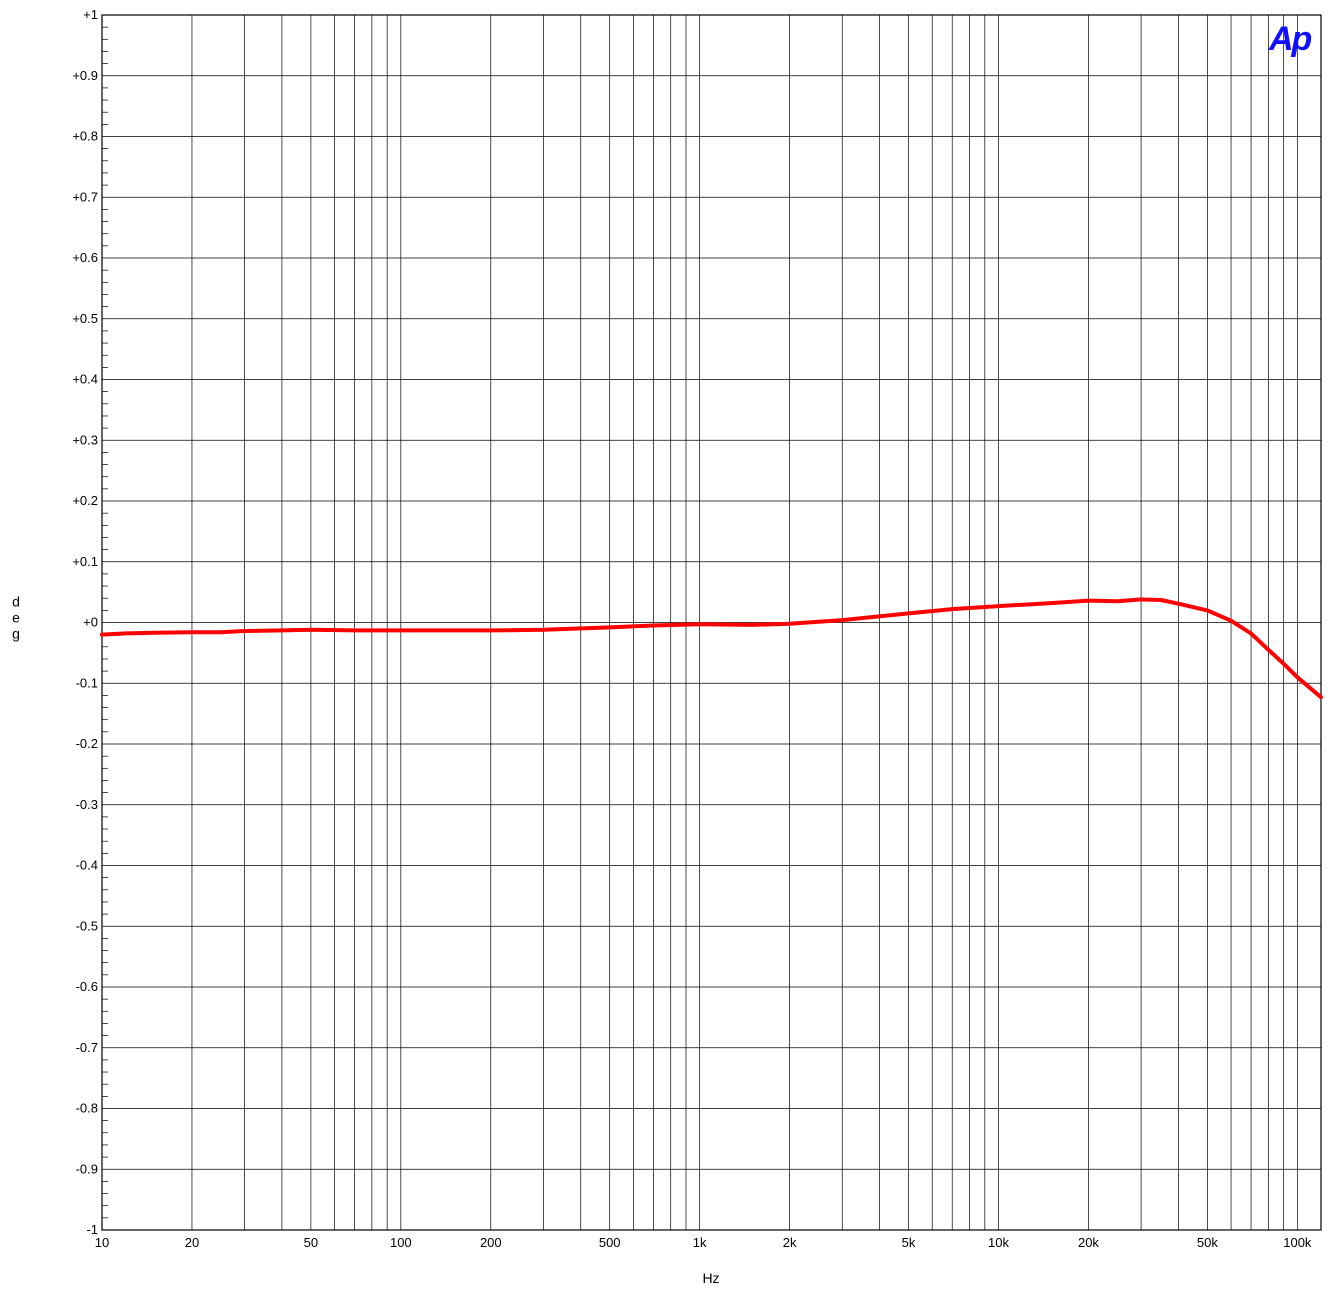 The image size is (1331, 1290). Describe the element at coordinates (87, 1168) in the screenshot. I see `y-tick-label: -0.9` at that location.